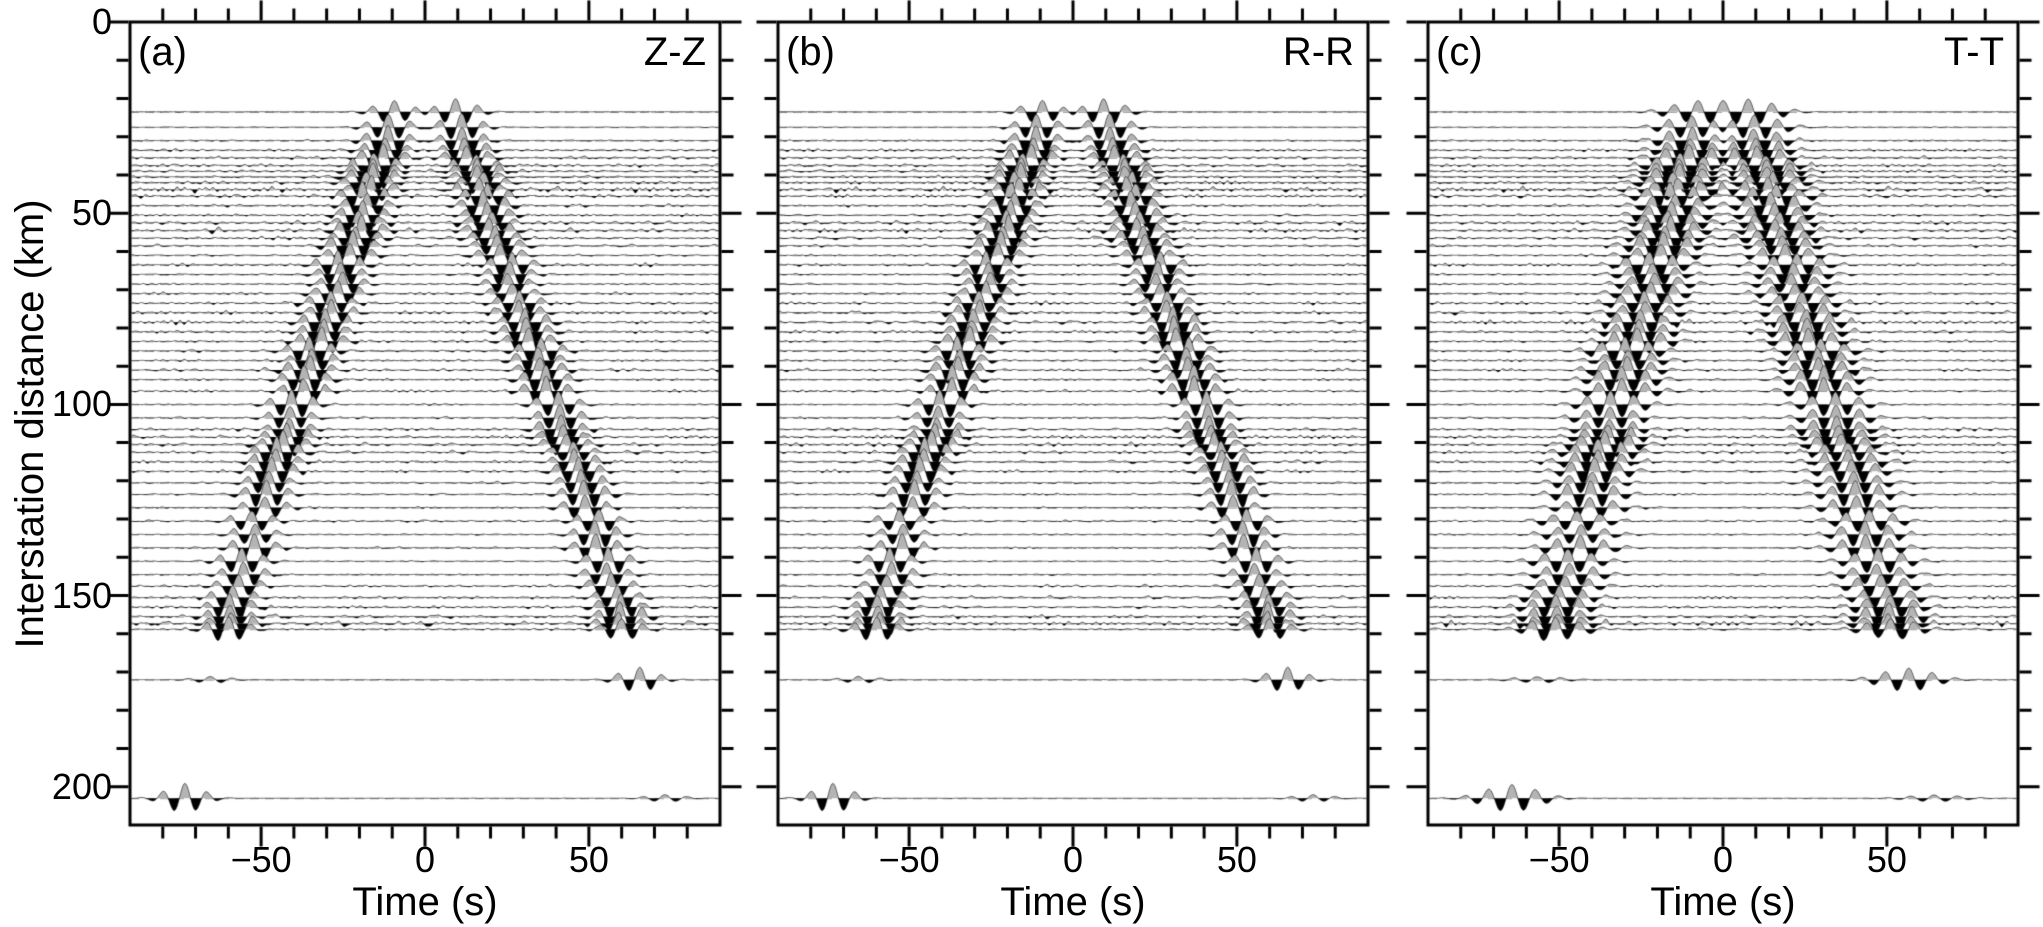 This screenshot has width=2043, height=927. What do you see at coordinates (101, 21) in the screenshot?
I see `y-tick-label: 0` at bounding box center [101, 21].